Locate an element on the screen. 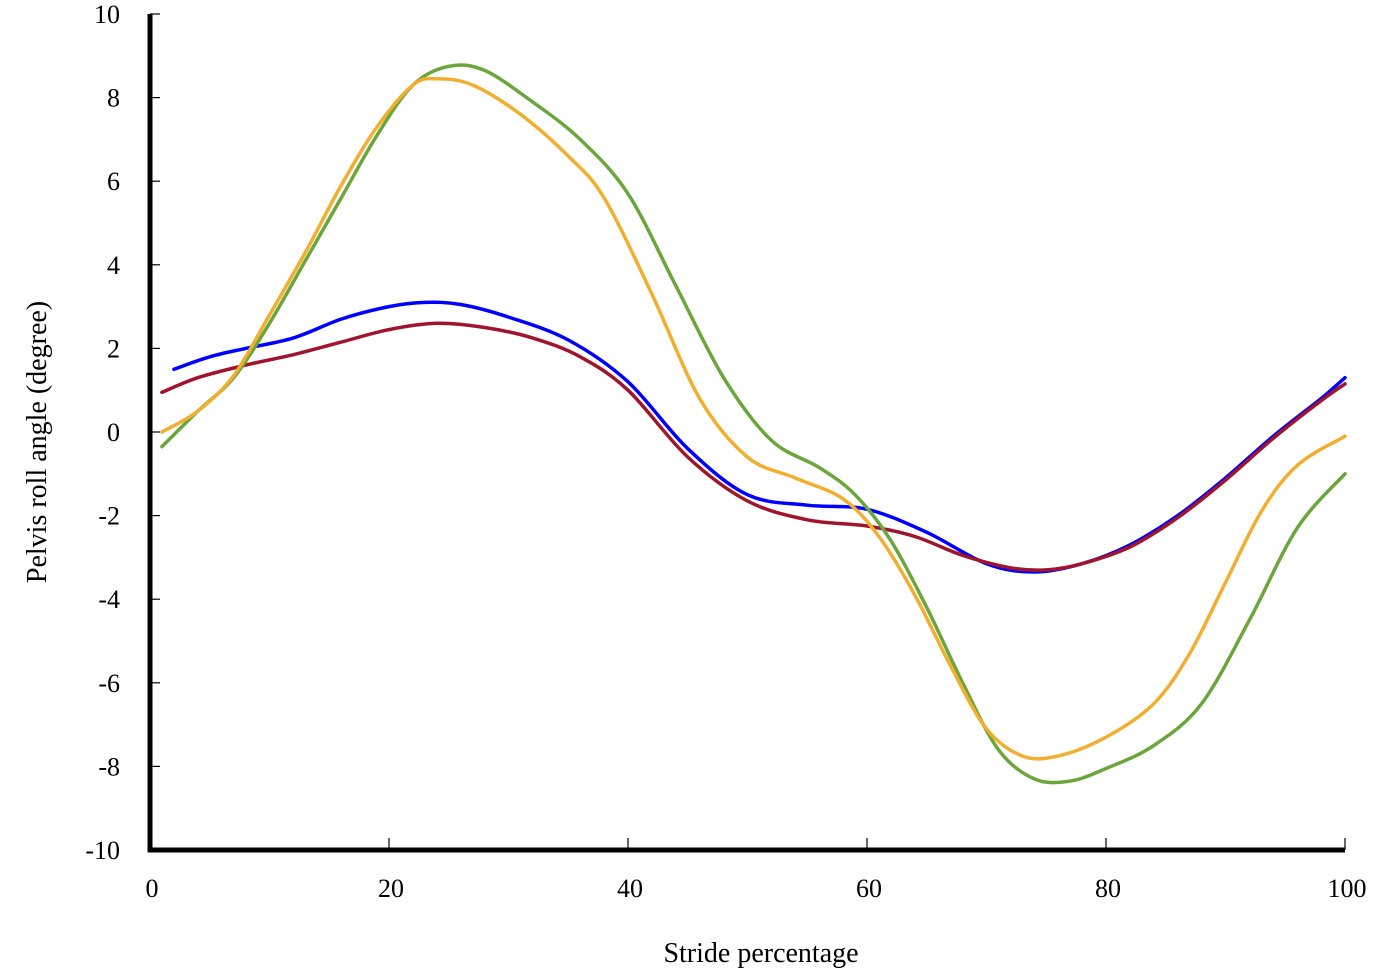  y-tick-label: -2 is located at coordinates (109, 516).